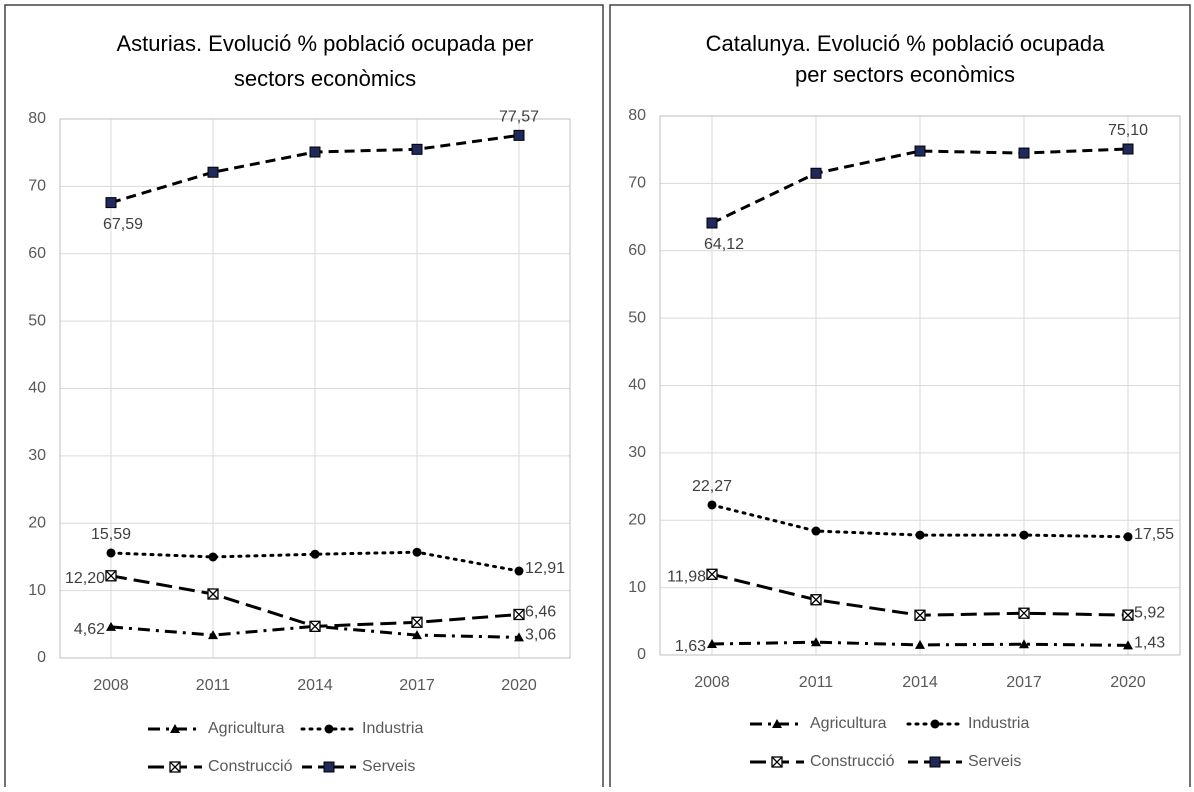  Describe the element at coordinates (540, 635) in the screenshot. I see `data-label: 3,06` at that location.